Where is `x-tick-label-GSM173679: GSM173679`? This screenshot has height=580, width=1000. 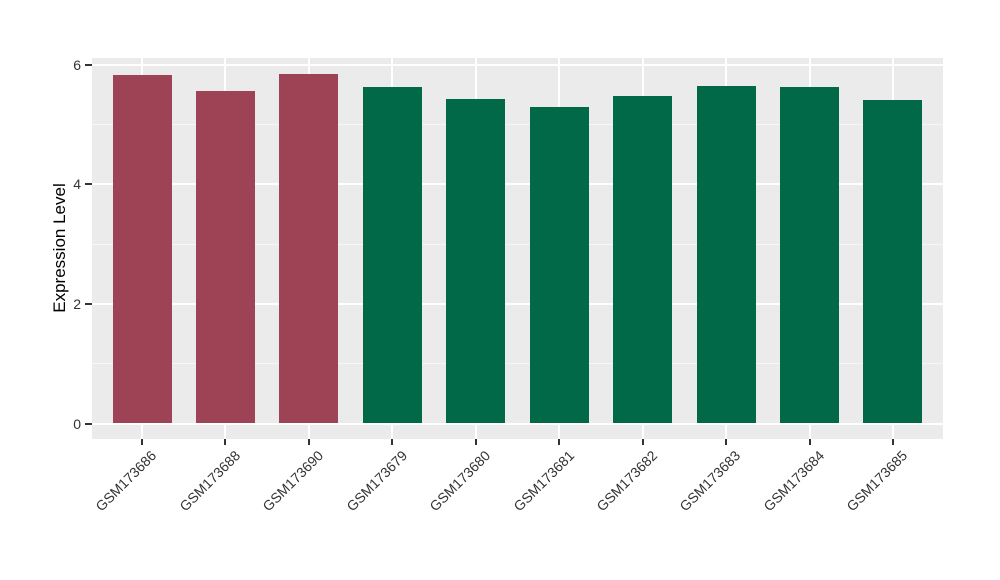 x-tick-label-GSM173679: GSM173679 is located at coordinates (376, 481).